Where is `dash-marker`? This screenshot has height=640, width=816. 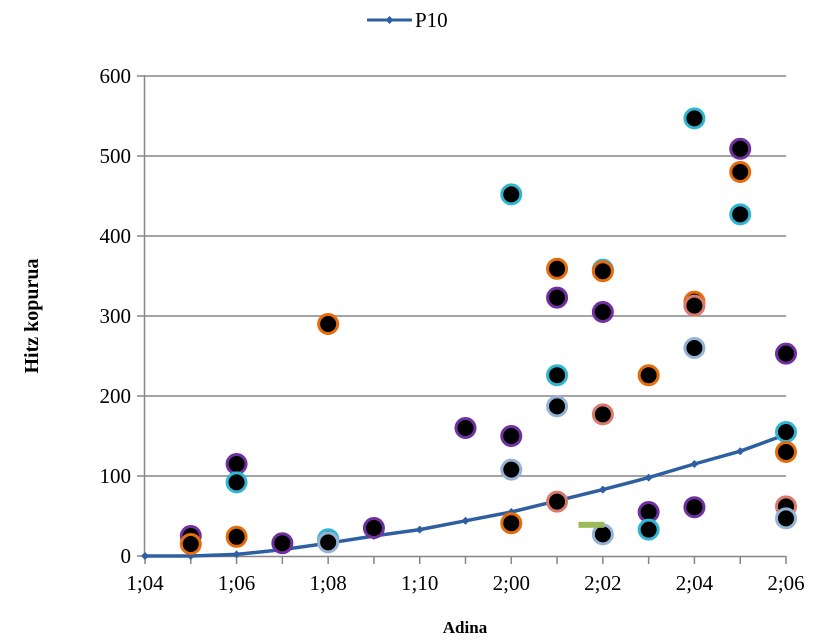
dash-marker is located at coordinates (591, 524).